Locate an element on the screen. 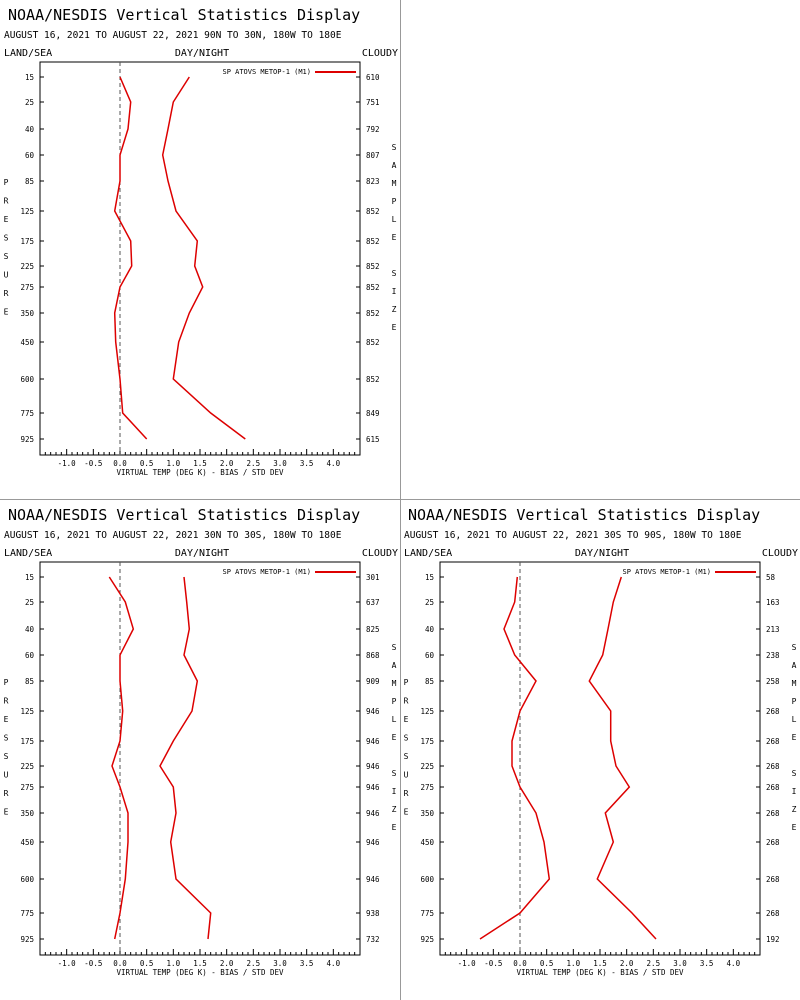 This screenshot has width=800, height=1000. pressure-vertical-letter: S is located at coordinates (6, 756).